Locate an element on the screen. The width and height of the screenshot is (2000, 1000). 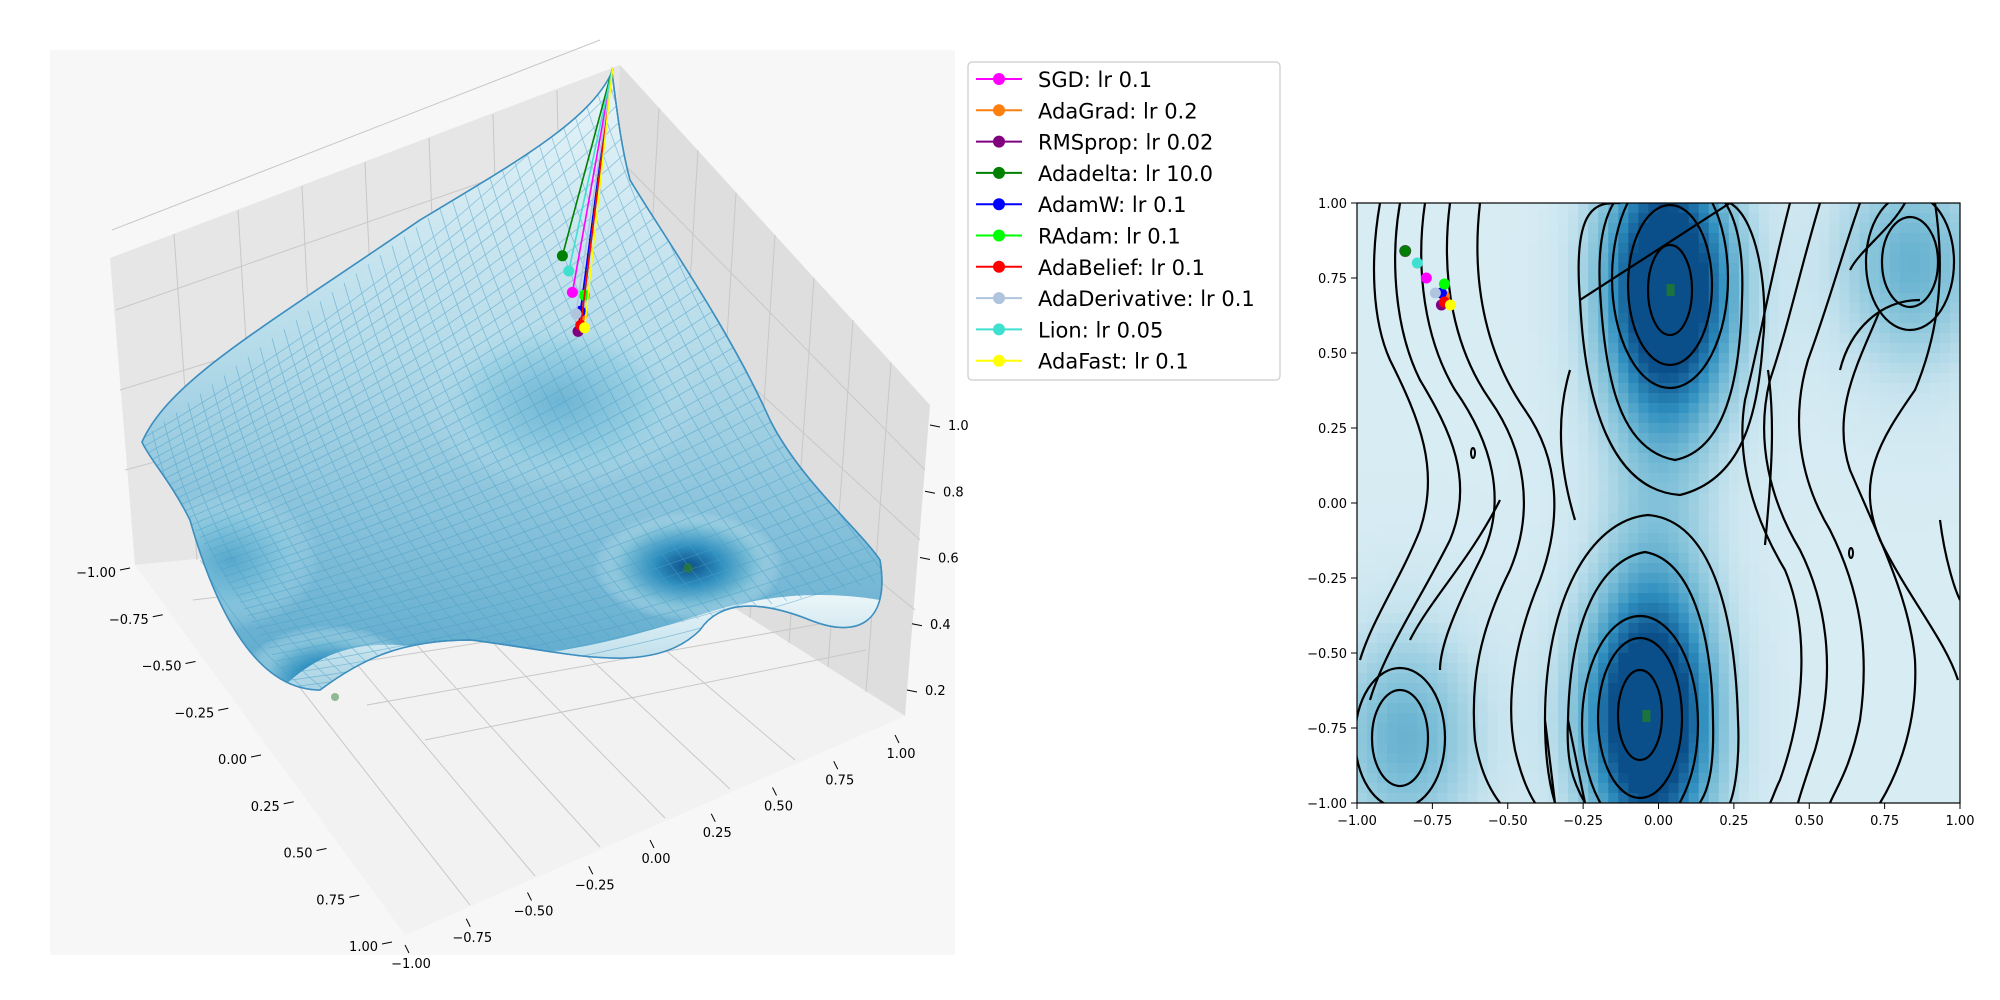
legend-label: AdaDerivative: lr 0.1 is located at coordinates (1146, 299).